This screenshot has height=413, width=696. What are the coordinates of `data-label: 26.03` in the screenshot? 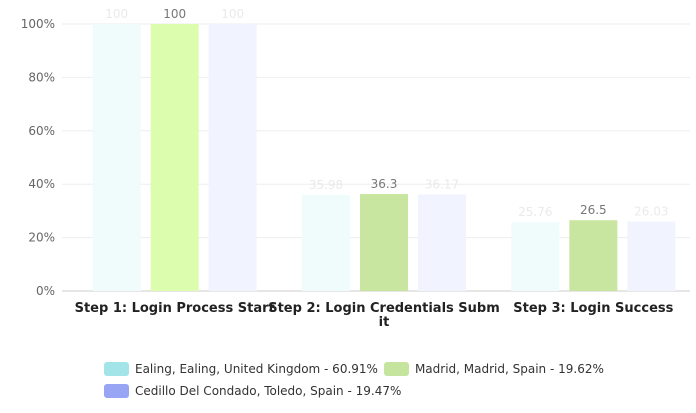 It's located at (651, 211).